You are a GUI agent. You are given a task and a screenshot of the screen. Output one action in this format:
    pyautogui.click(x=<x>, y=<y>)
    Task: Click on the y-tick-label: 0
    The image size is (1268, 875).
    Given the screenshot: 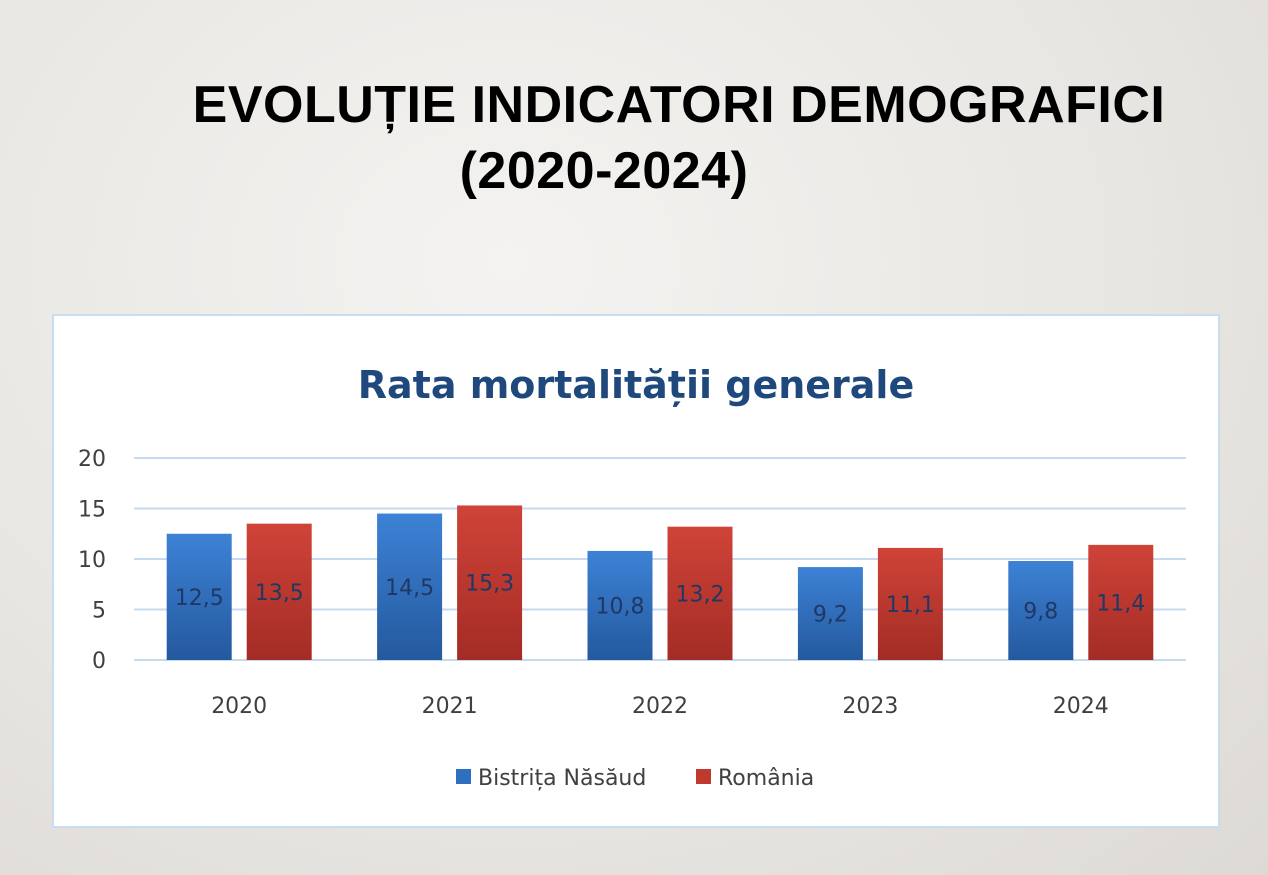 What is the action you would take?
    pyautogui.click(x=99, y=661)
    